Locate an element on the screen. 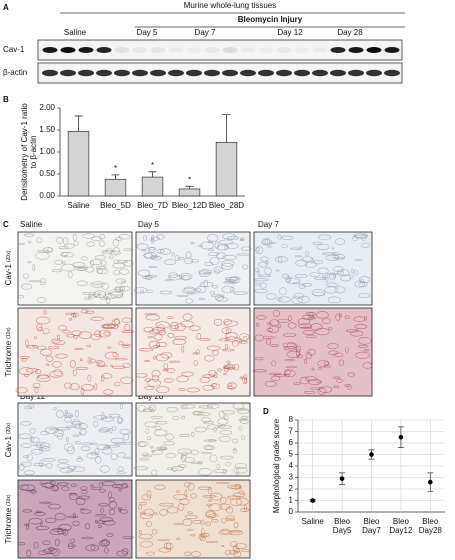  lane-label: Day 7 is located at coordinates (205, 32).